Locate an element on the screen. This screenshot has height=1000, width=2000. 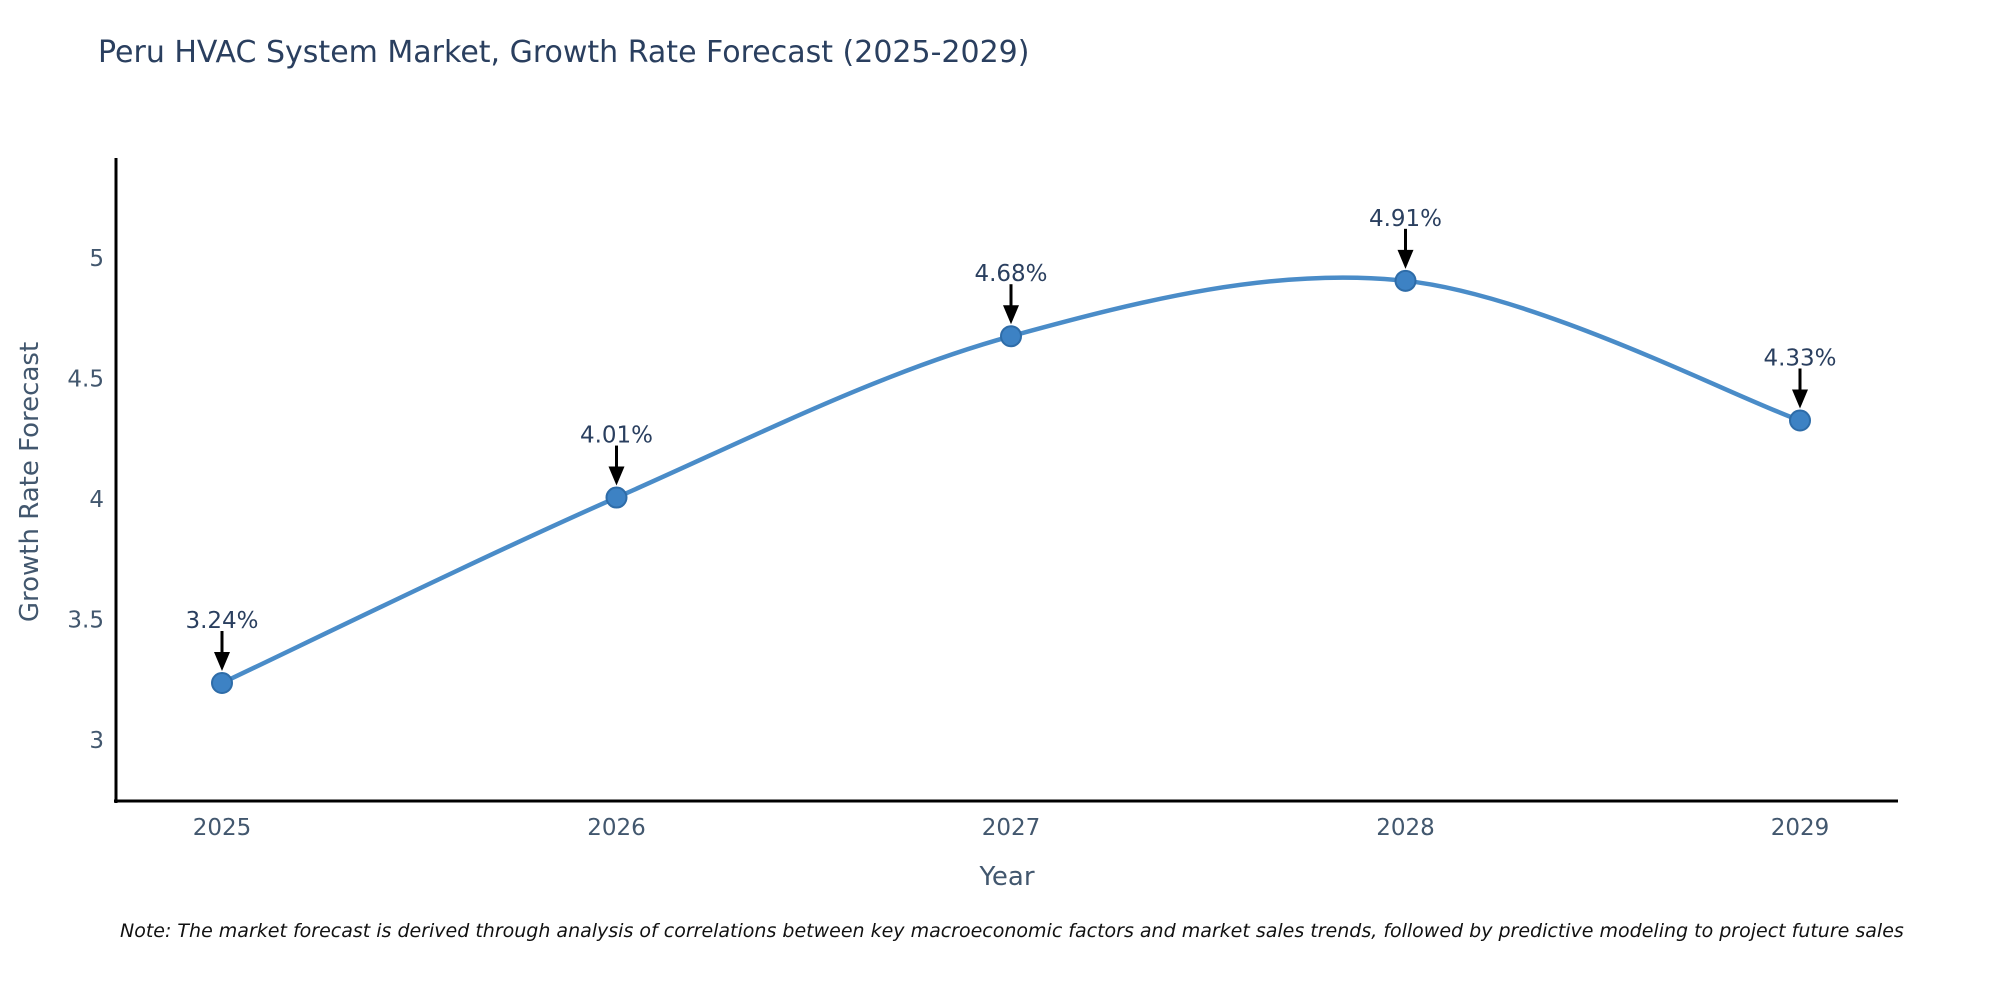
y-tick-label-3: 3 is located at coordinates (96, 741).